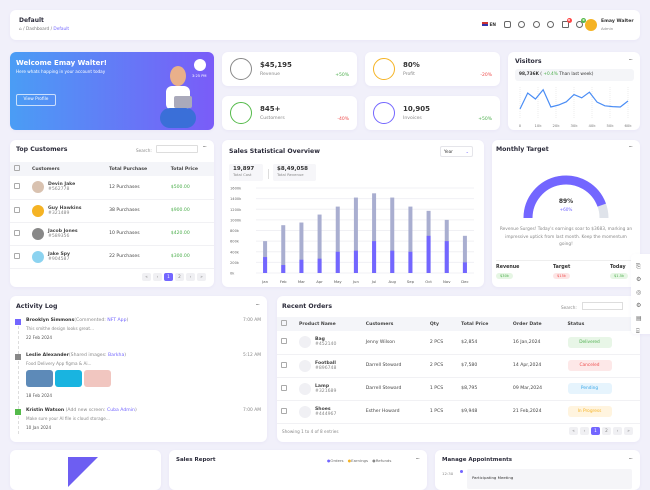 Image resolution: width=650 pixels, height=490 pixels. I want to click on column-header: Order Date, so click(536, 324).